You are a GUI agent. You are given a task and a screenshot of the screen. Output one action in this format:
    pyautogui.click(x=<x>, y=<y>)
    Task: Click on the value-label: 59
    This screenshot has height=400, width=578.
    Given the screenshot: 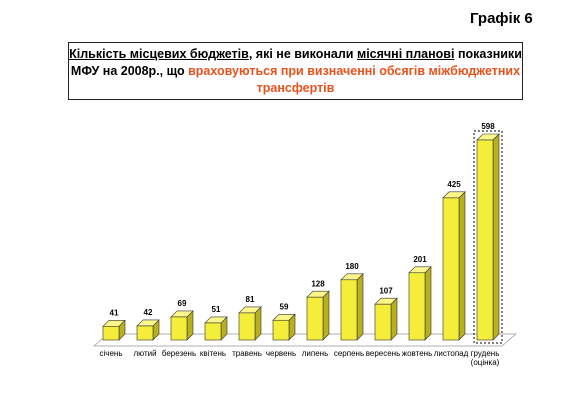 What is the action you would take?
    pyautogui.click(x=284, y=306)
    